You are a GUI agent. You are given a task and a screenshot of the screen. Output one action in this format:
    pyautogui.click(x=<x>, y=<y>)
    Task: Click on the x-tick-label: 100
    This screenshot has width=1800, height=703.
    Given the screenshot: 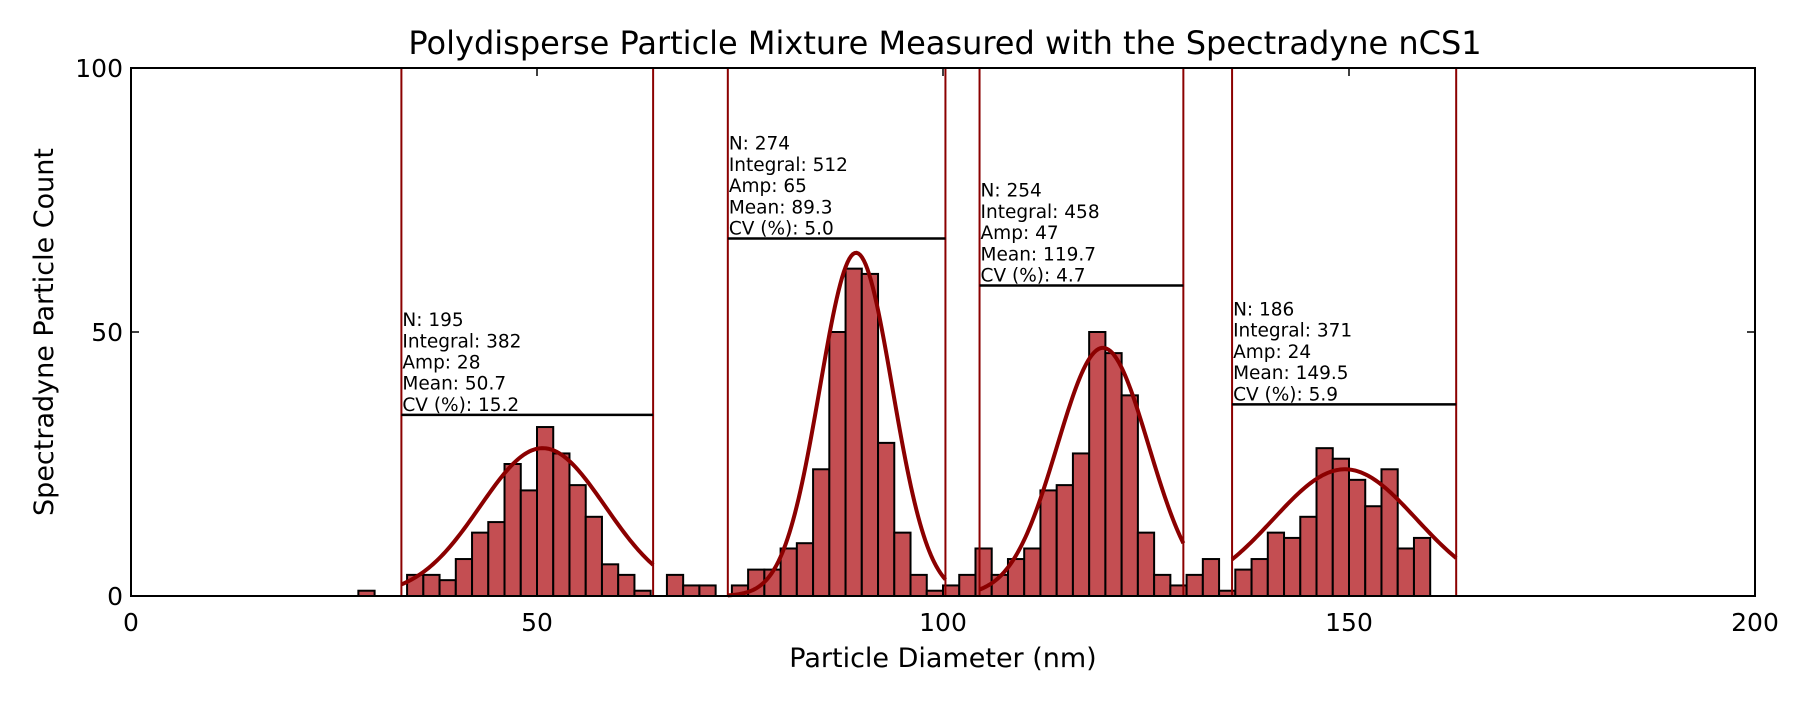 What is the action you would take?
    pyautogui.click(x=943, y=622)
    